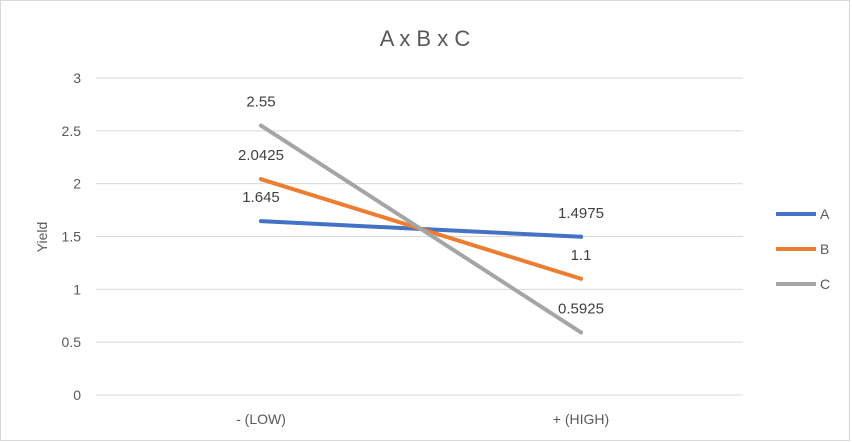  I want to click on data-label: 2.0425, so click(261, 155).